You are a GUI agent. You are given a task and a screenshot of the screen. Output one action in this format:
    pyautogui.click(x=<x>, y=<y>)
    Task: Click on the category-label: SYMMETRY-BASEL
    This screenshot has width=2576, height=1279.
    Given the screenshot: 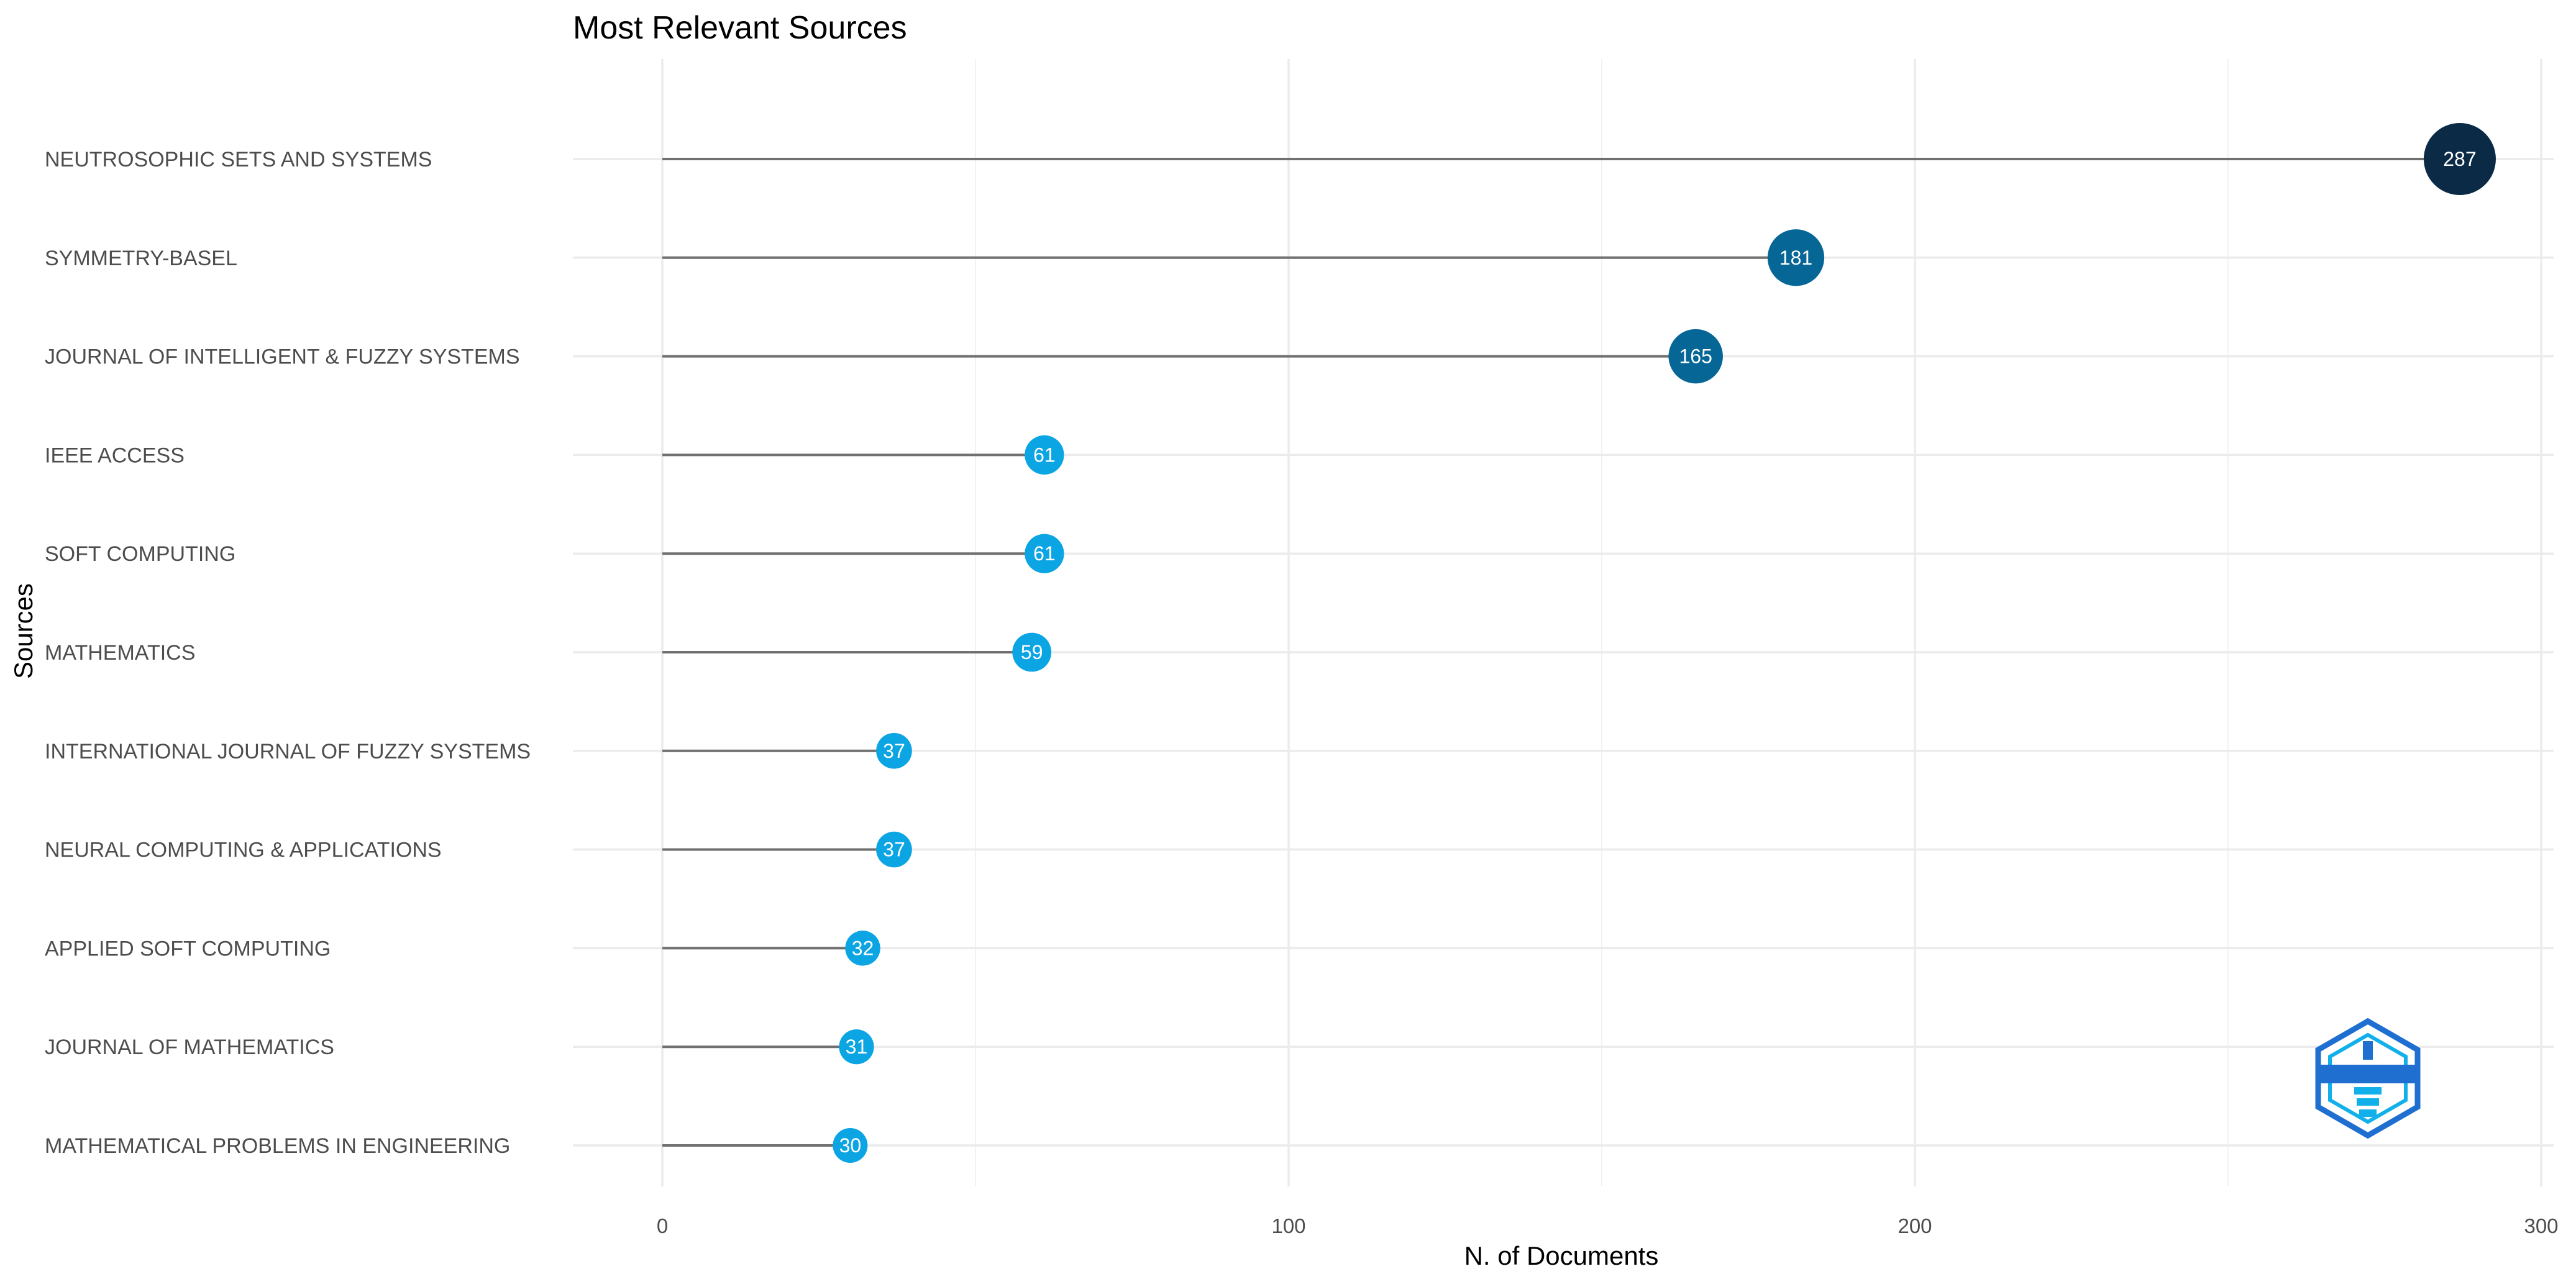 What is the action you would take?
    pyautogui.click(x=141, y=259)
    